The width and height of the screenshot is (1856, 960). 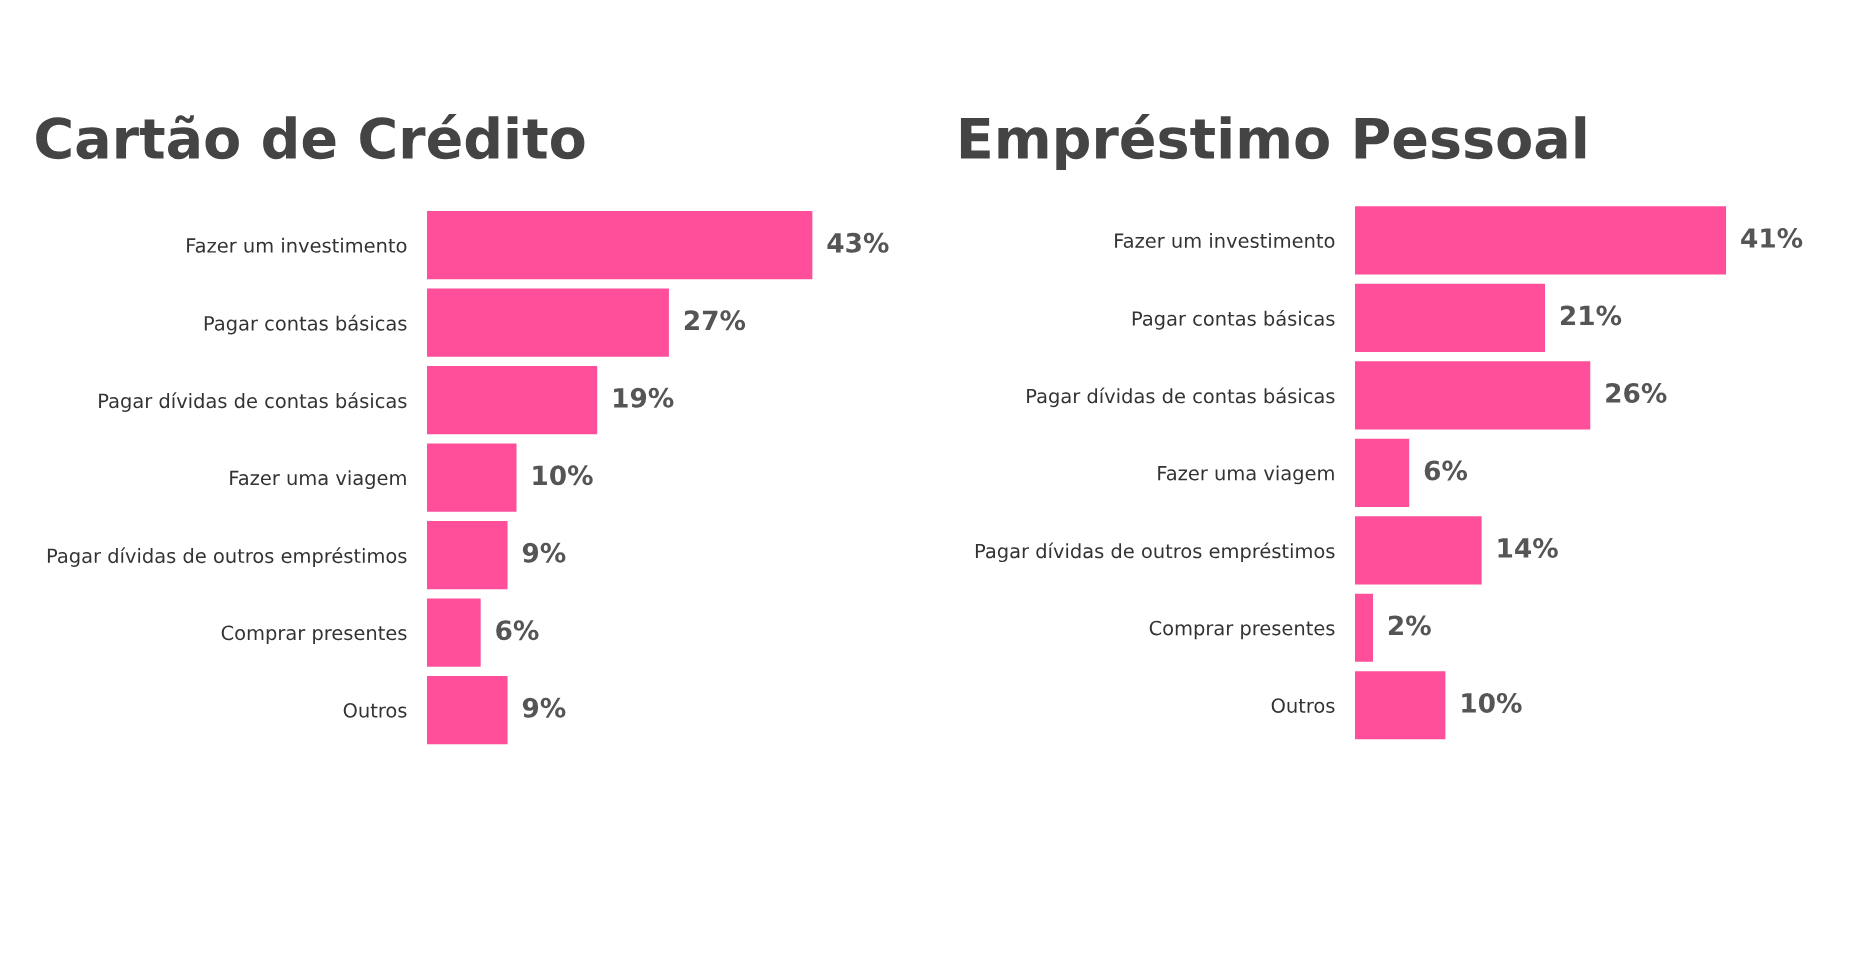 What do you see at coordinates (310, 136) in the screenshot?
I see `chart-title: Cartão de Crédito` at bounding box center [310, 136].